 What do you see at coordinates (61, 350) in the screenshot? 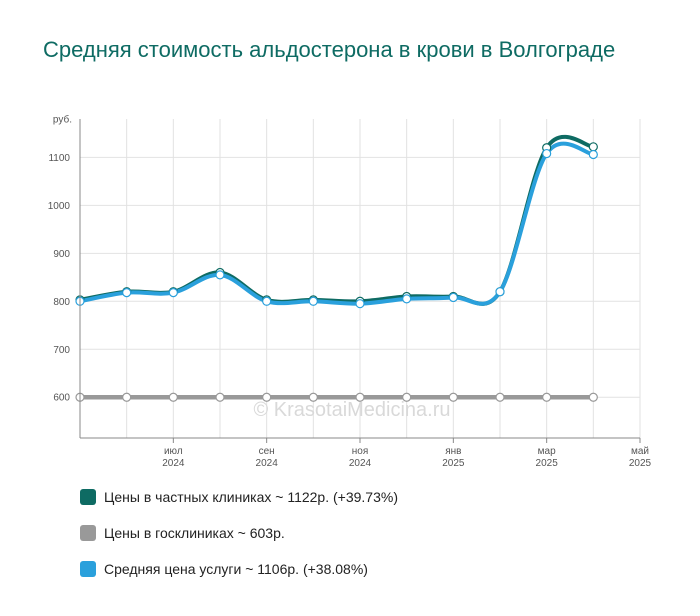
I see `y-tick-label: 700` at bounding box center [61, 350].